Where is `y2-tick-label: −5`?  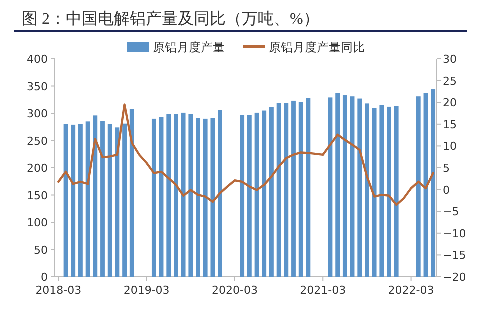 y2-tick-label: −5 is located at coordinates (451, 212).